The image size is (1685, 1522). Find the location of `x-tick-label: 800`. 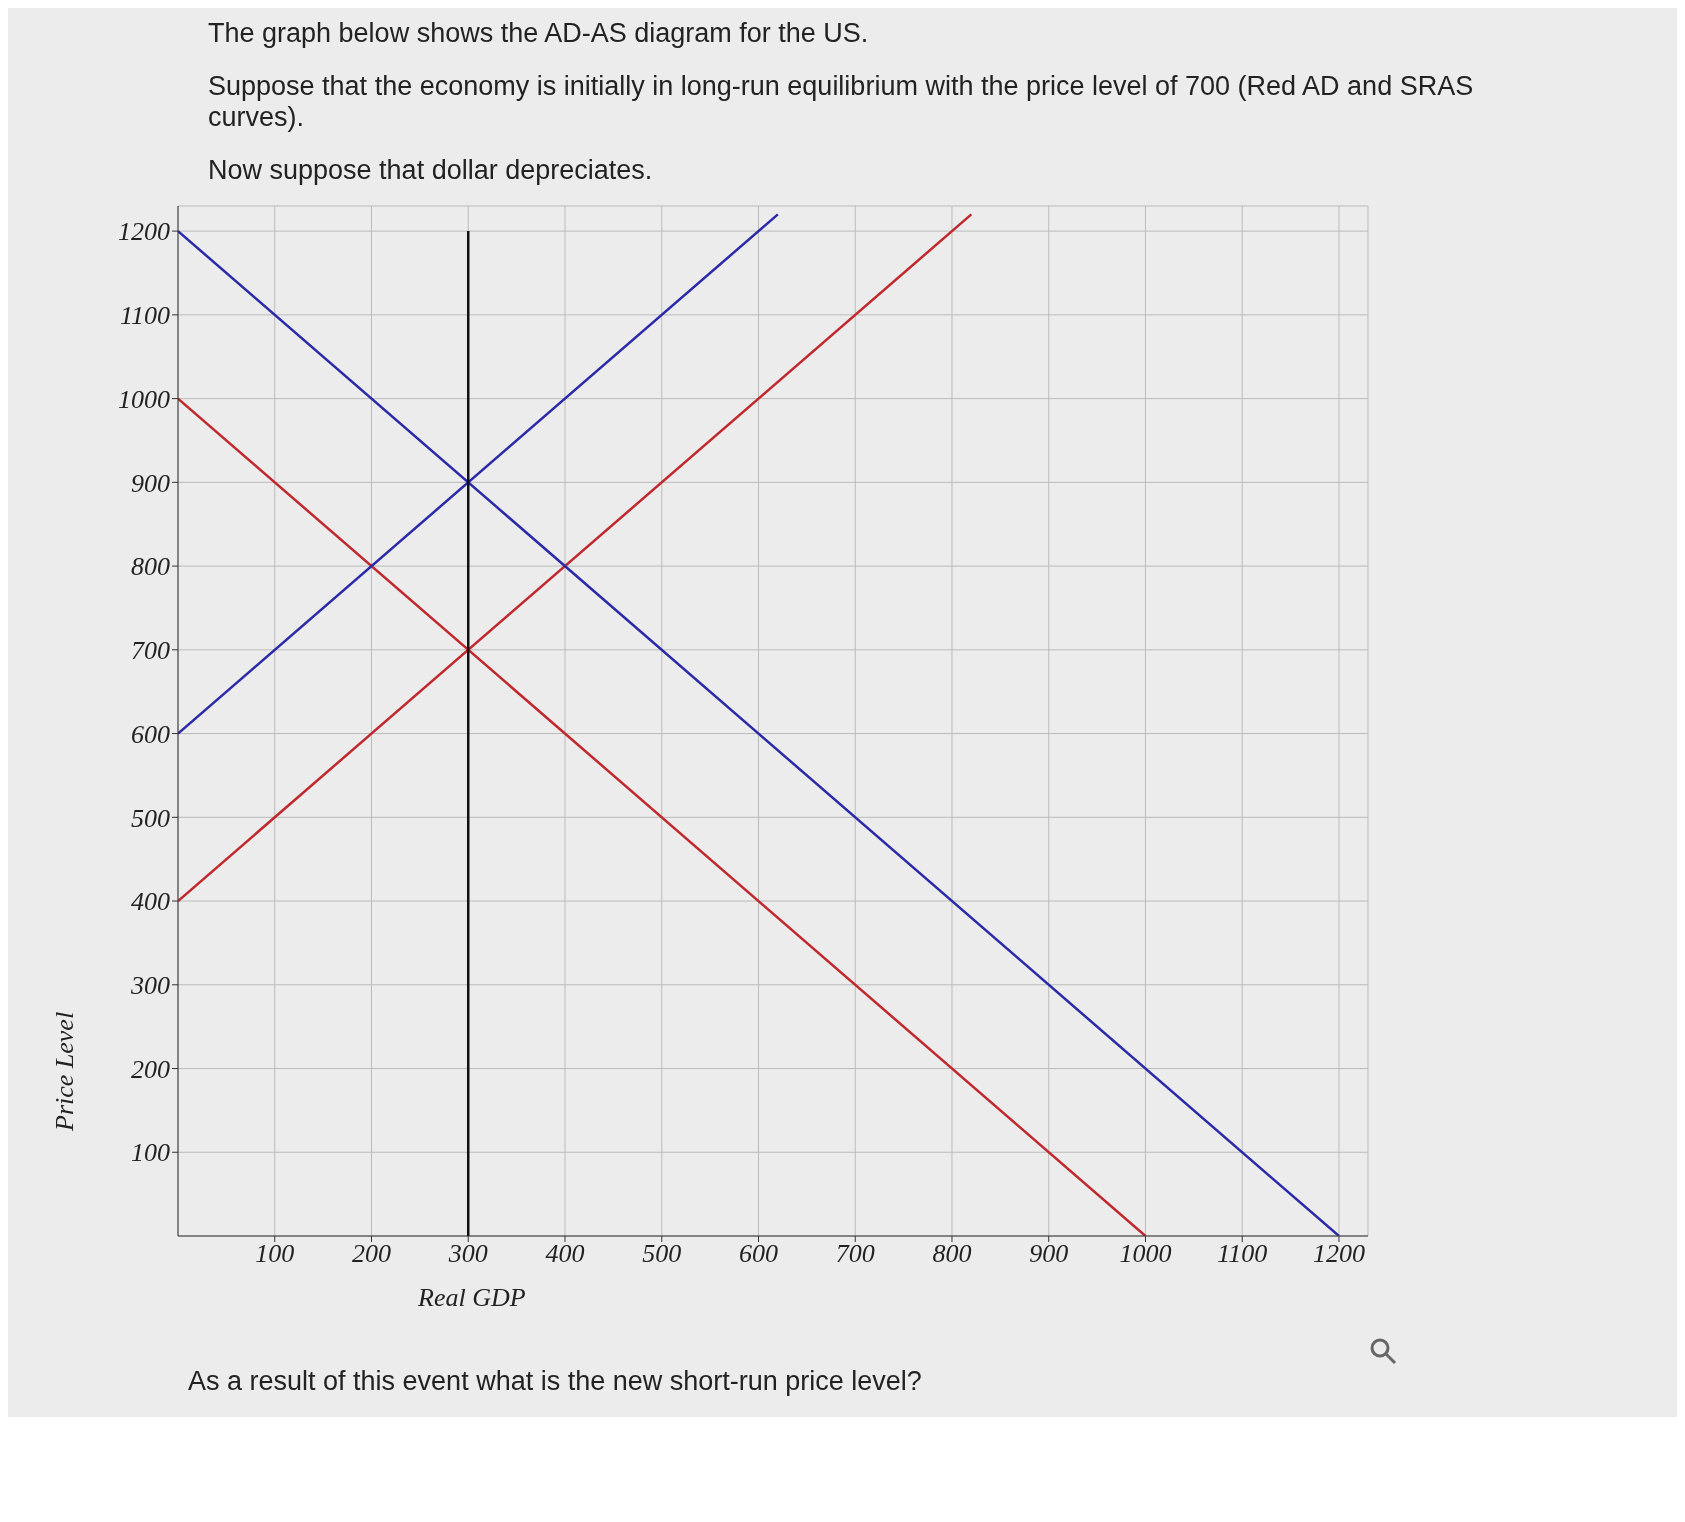

x-tick-label: 800 is located at coordinates (952, 1254).